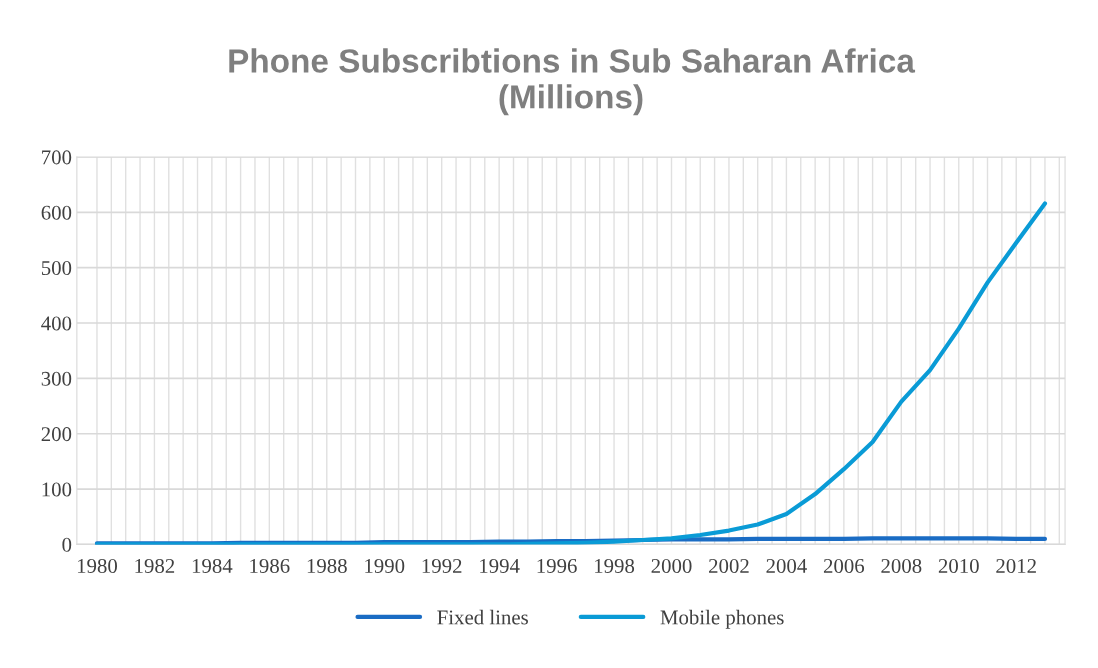  What do you see at coordinates (482, 617) in the screenshot?
I see `legend-label: Fixed lines` at bounding box center [482, 617].